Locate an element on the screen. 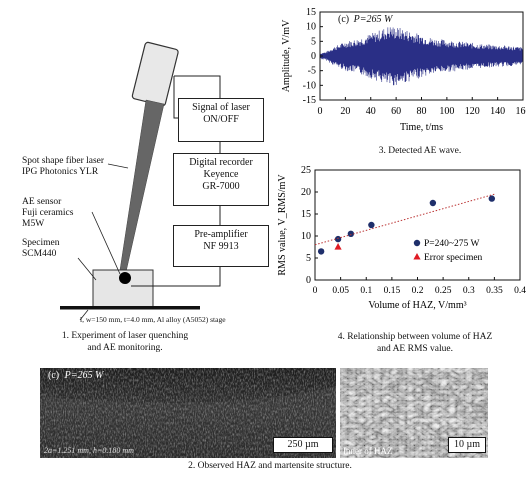 Image resolution: width=526 pixels, height=477 pixels. rms-y-tick-label: 5 is located at coordinates (308, 258).